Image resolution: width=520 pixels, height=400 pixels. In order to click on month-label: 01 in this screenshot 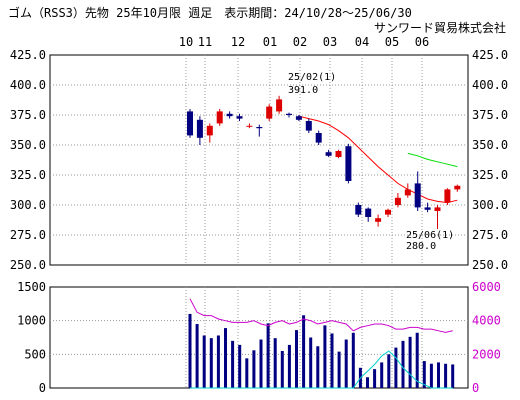, I will do `click(270, 42)`.